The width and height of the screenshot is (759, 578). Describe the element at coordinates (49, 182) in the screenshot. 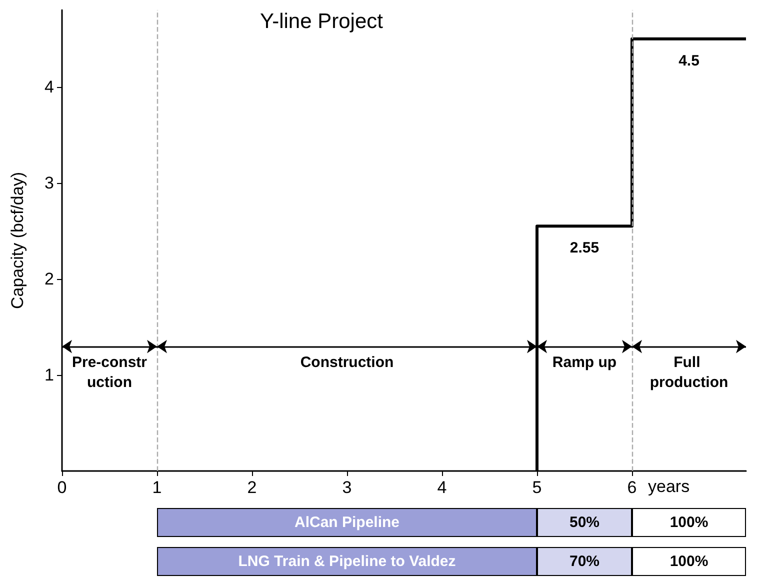

I see `y-tick-label: 3` at that location.